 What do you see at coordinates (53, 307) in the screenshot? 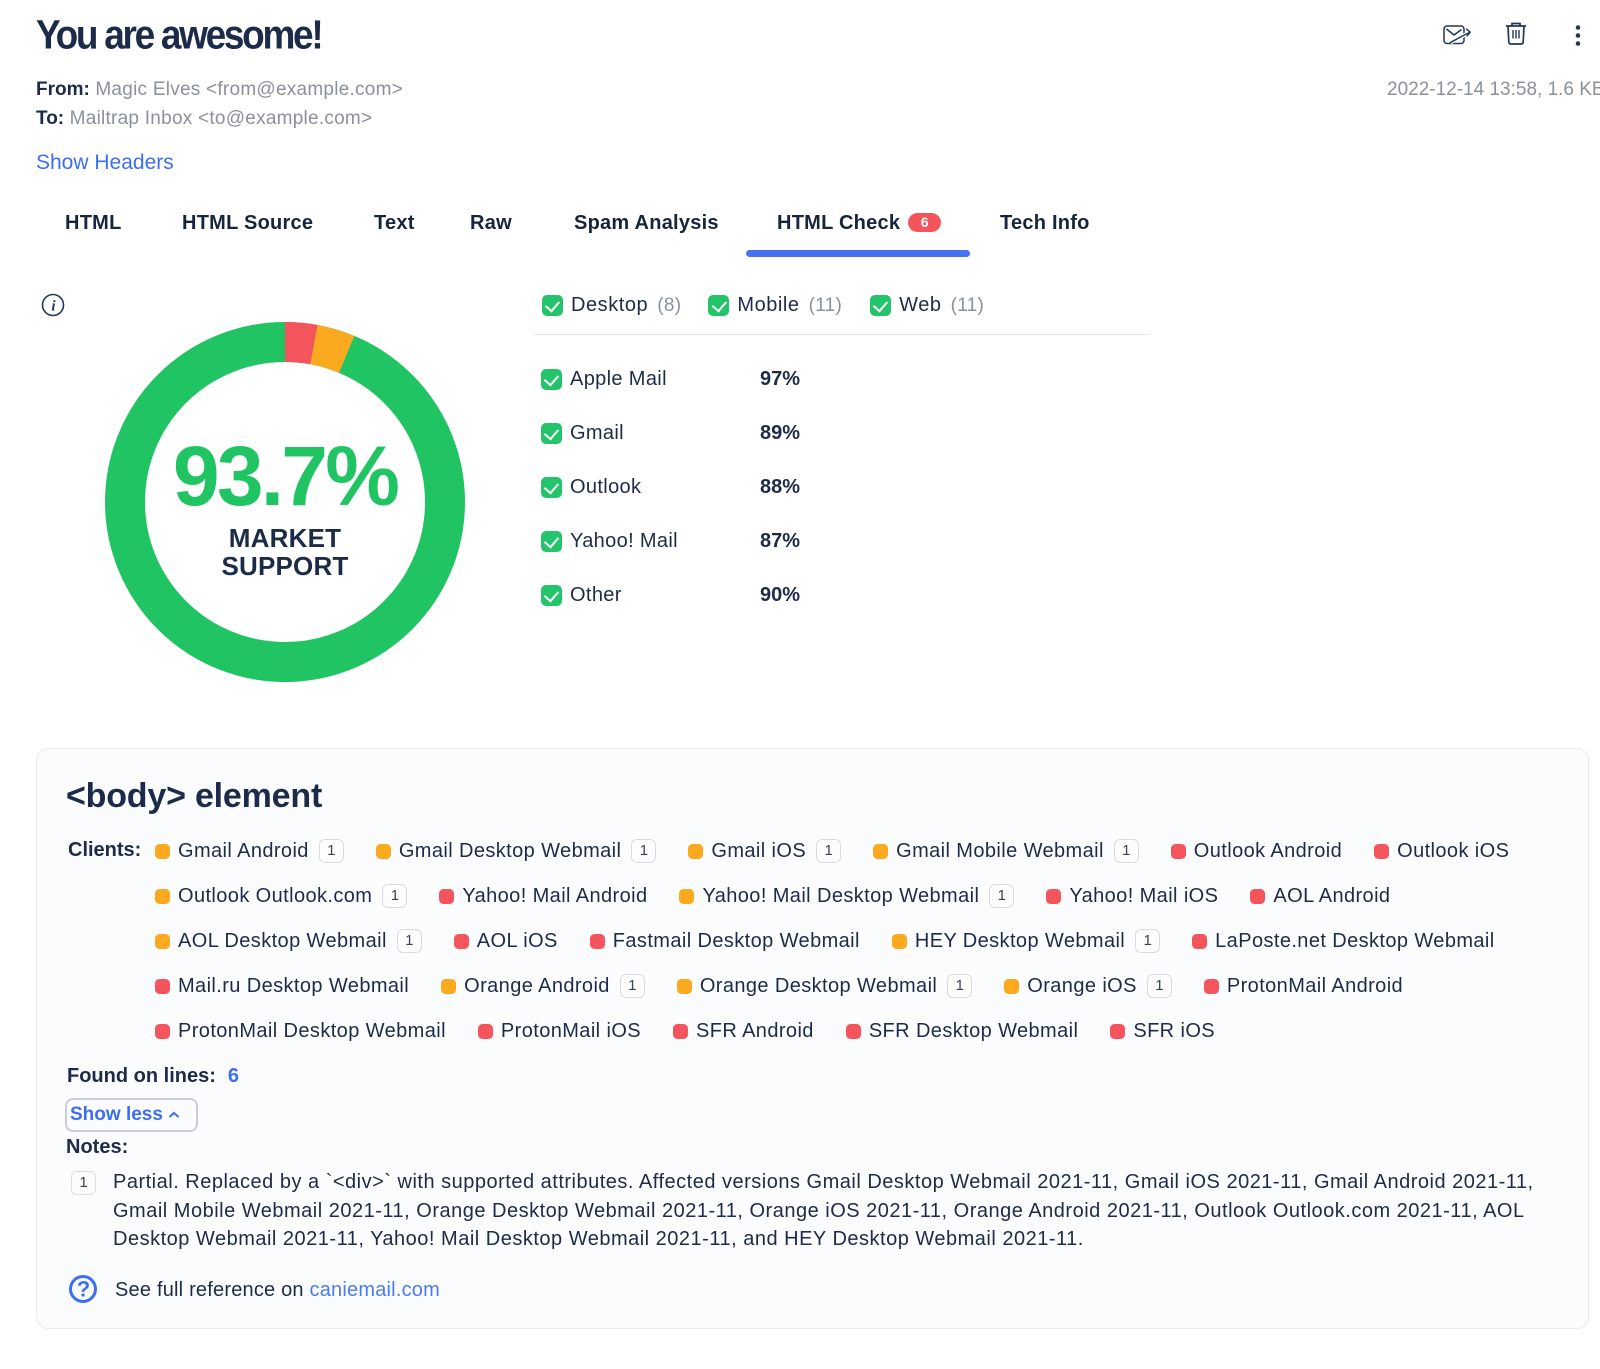
I see `svg-text: i` at bounding box center [53, 307].